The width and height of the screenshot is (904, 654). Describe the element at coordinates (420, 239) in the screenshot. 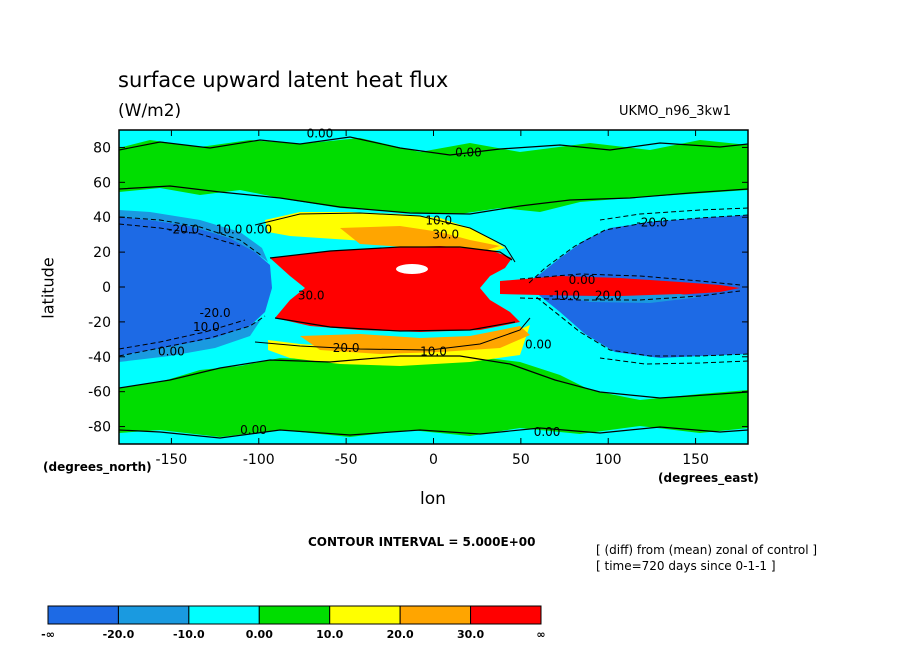

I see `field-orange-north` at that location.